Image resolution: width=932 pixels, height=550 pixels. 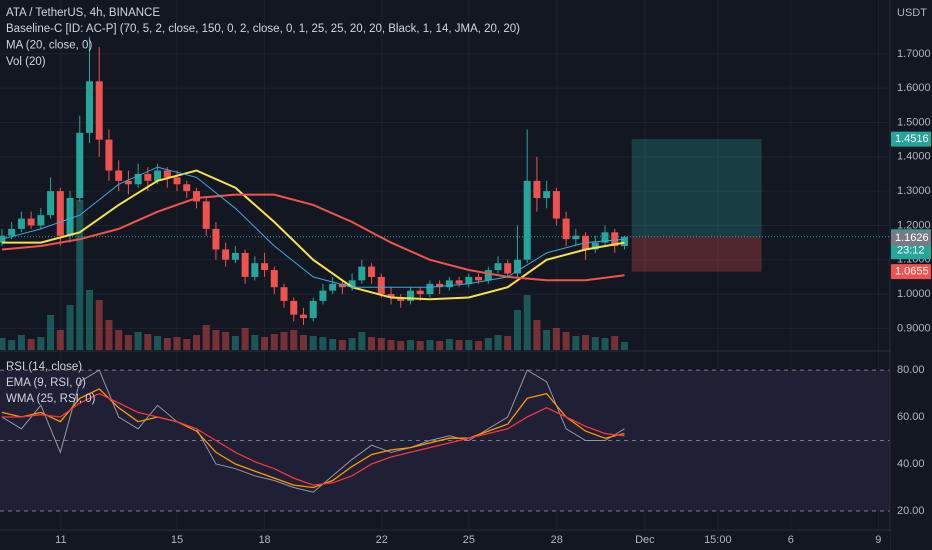 I want to click on y-tick-label: 1.2000, so click(x=914, y=225).